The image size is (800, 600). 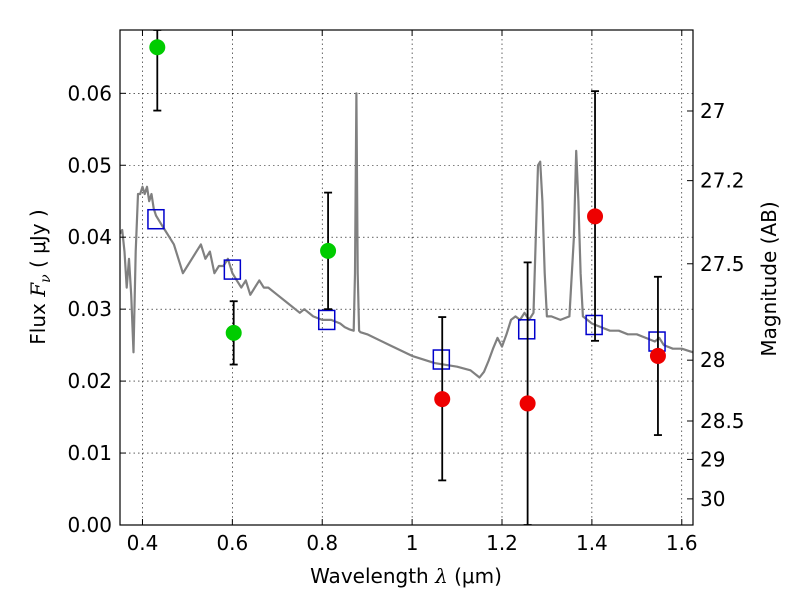 What do you see at coordinates (46, 278) in the screenshot?
I see `y-axis-title-subscript: ν` at bounding box center [46, 278].